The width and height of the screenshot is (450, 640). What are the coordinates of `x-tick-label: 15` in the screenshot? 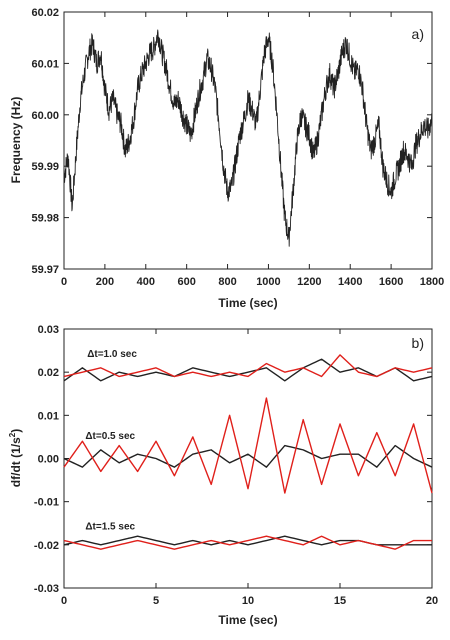 It's located at (340, 601).